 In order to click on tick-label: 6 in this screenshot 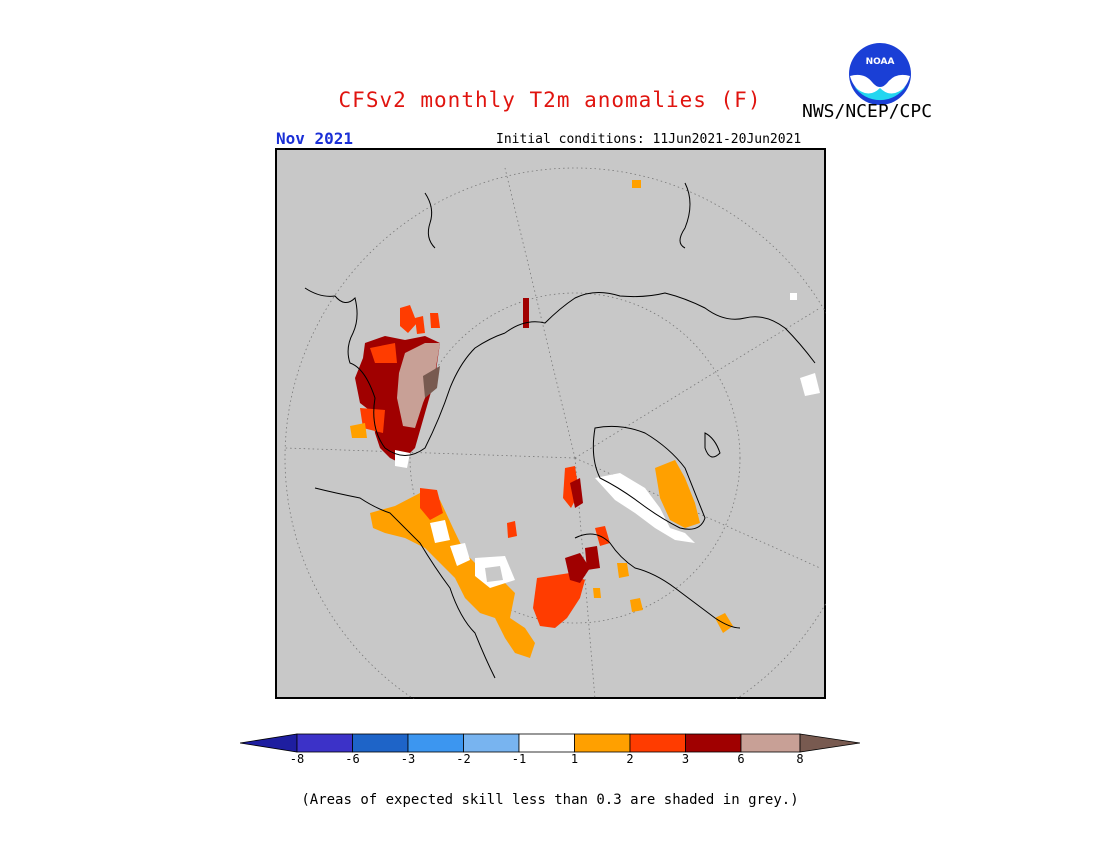, I will do `click(741, 759)`.